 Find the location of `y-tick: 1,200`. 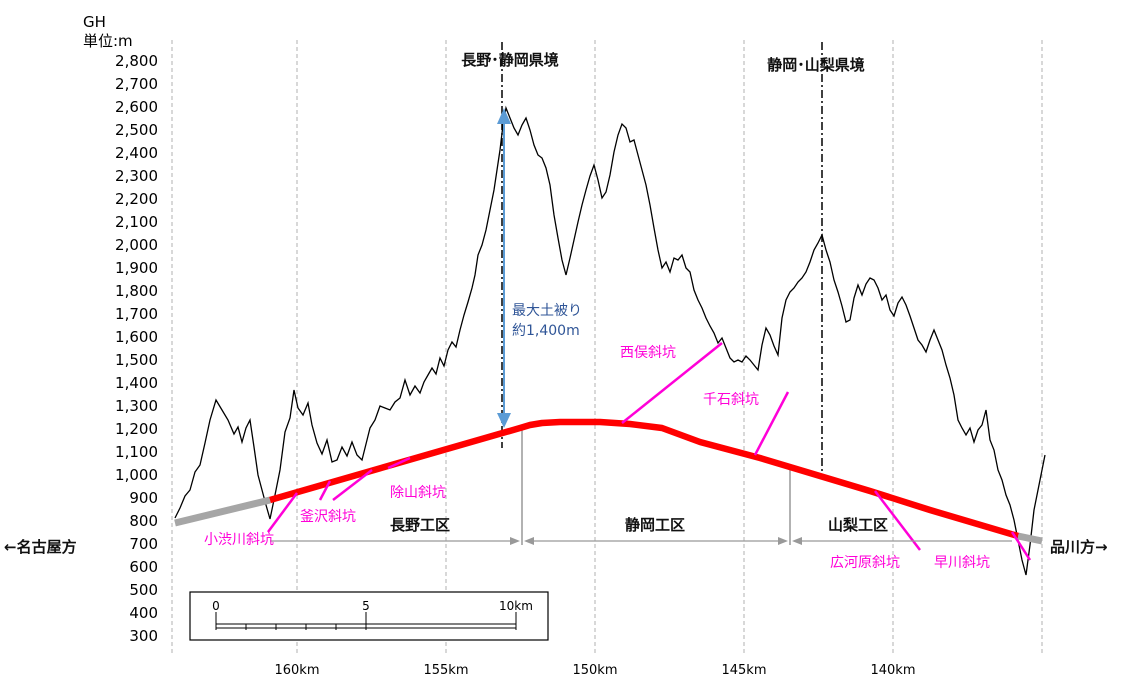

y-tick: 1,200 is located at coordinates (136, 429).